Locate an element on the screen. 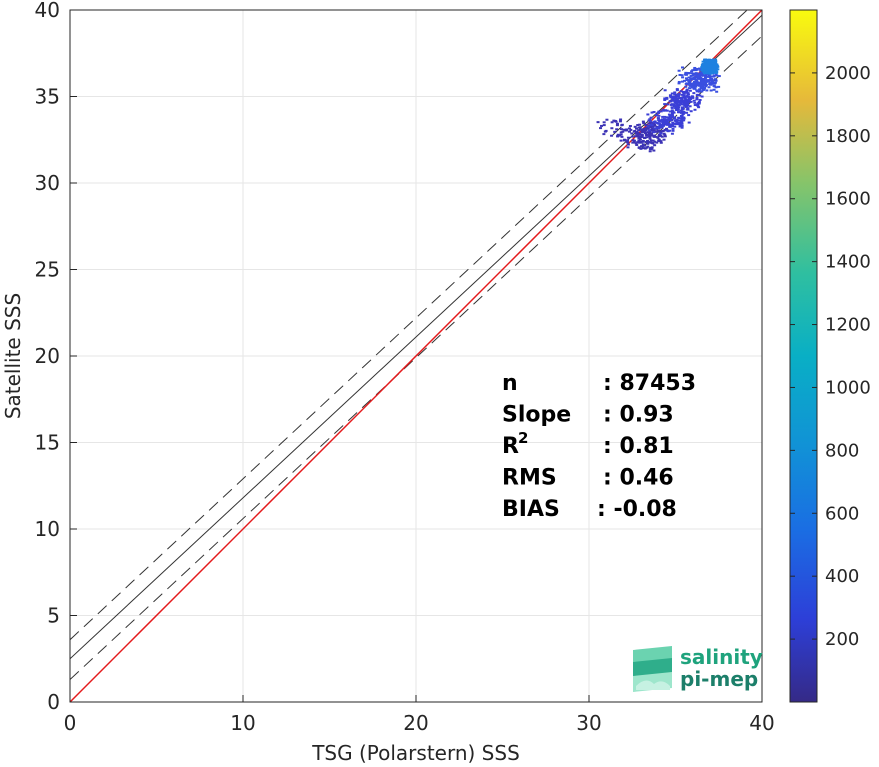  colorbar-tick-label: 1200 is located at coordinates (848, 325).